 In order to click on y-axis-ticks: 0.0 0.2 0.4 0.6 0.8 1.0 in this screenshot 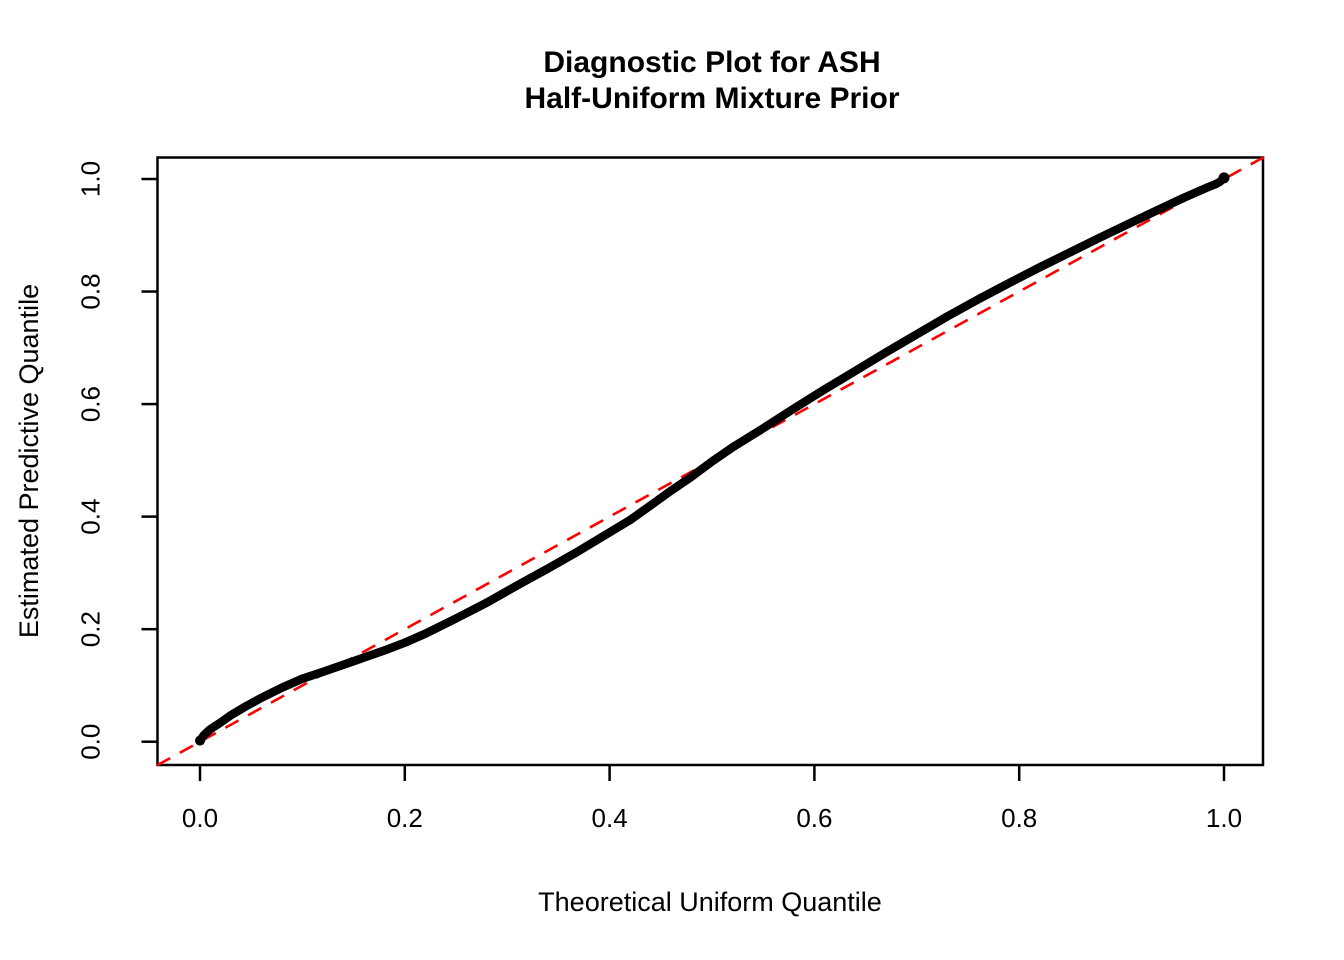, I will do `click(117, 460)`.